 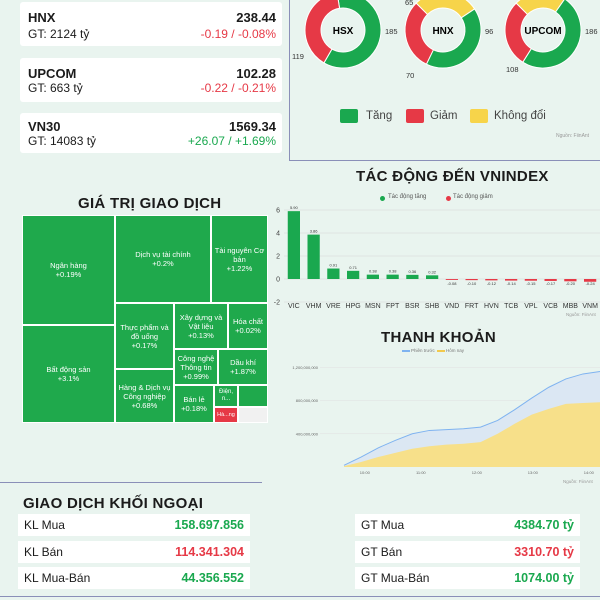 I want to click on impact-category-label: VPL, so click(x=530, y=306).